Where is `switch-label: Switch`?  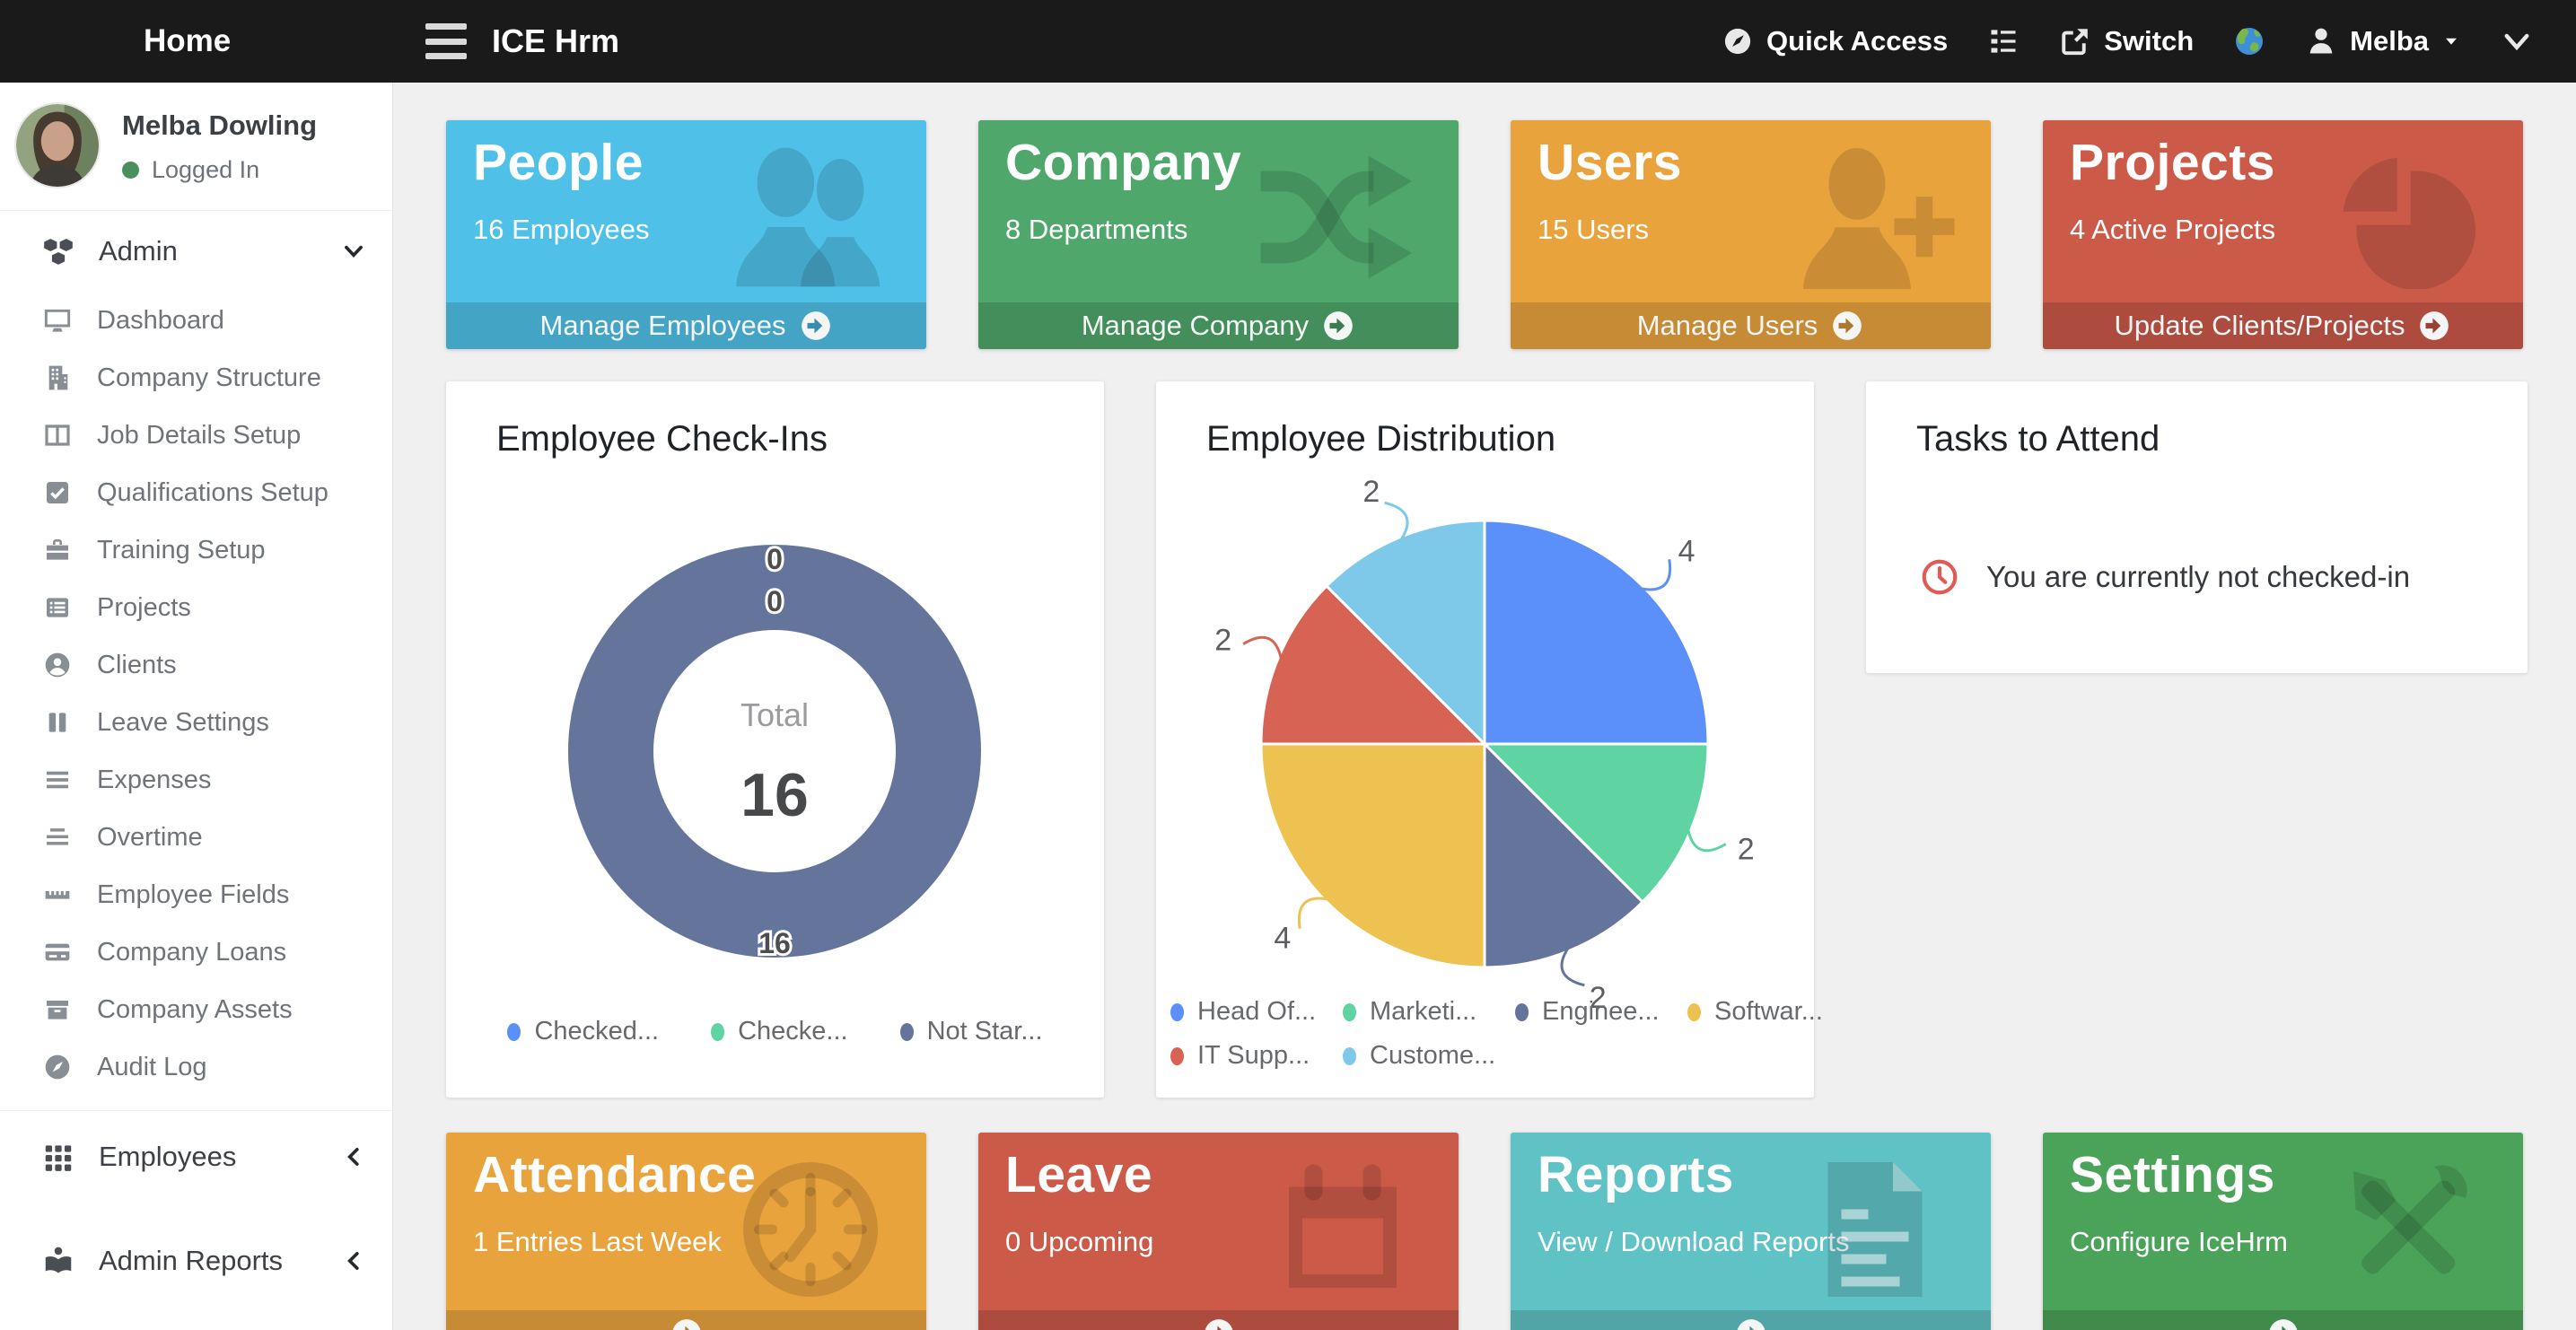
switch-label: Switch is located at coordinates (2149, 41).